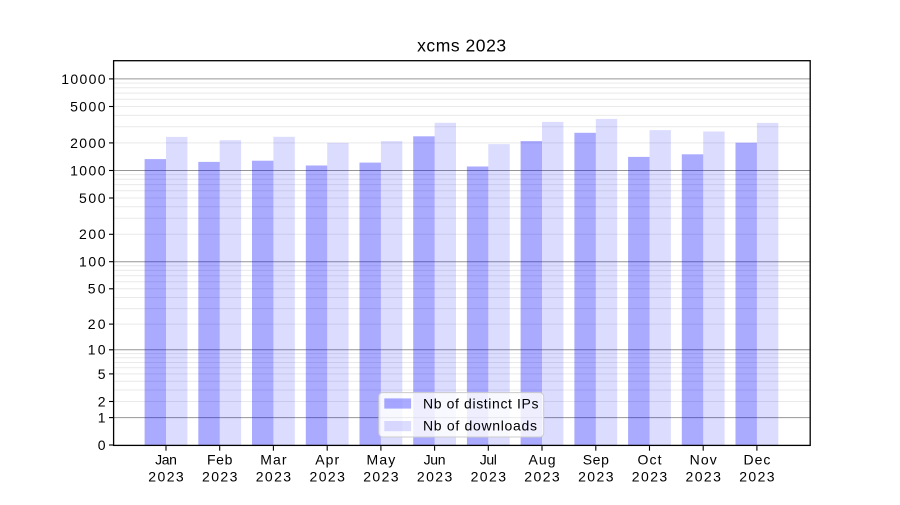 The image size is (900, 505). I want to click on svg-text: 50, so click(97, 289).